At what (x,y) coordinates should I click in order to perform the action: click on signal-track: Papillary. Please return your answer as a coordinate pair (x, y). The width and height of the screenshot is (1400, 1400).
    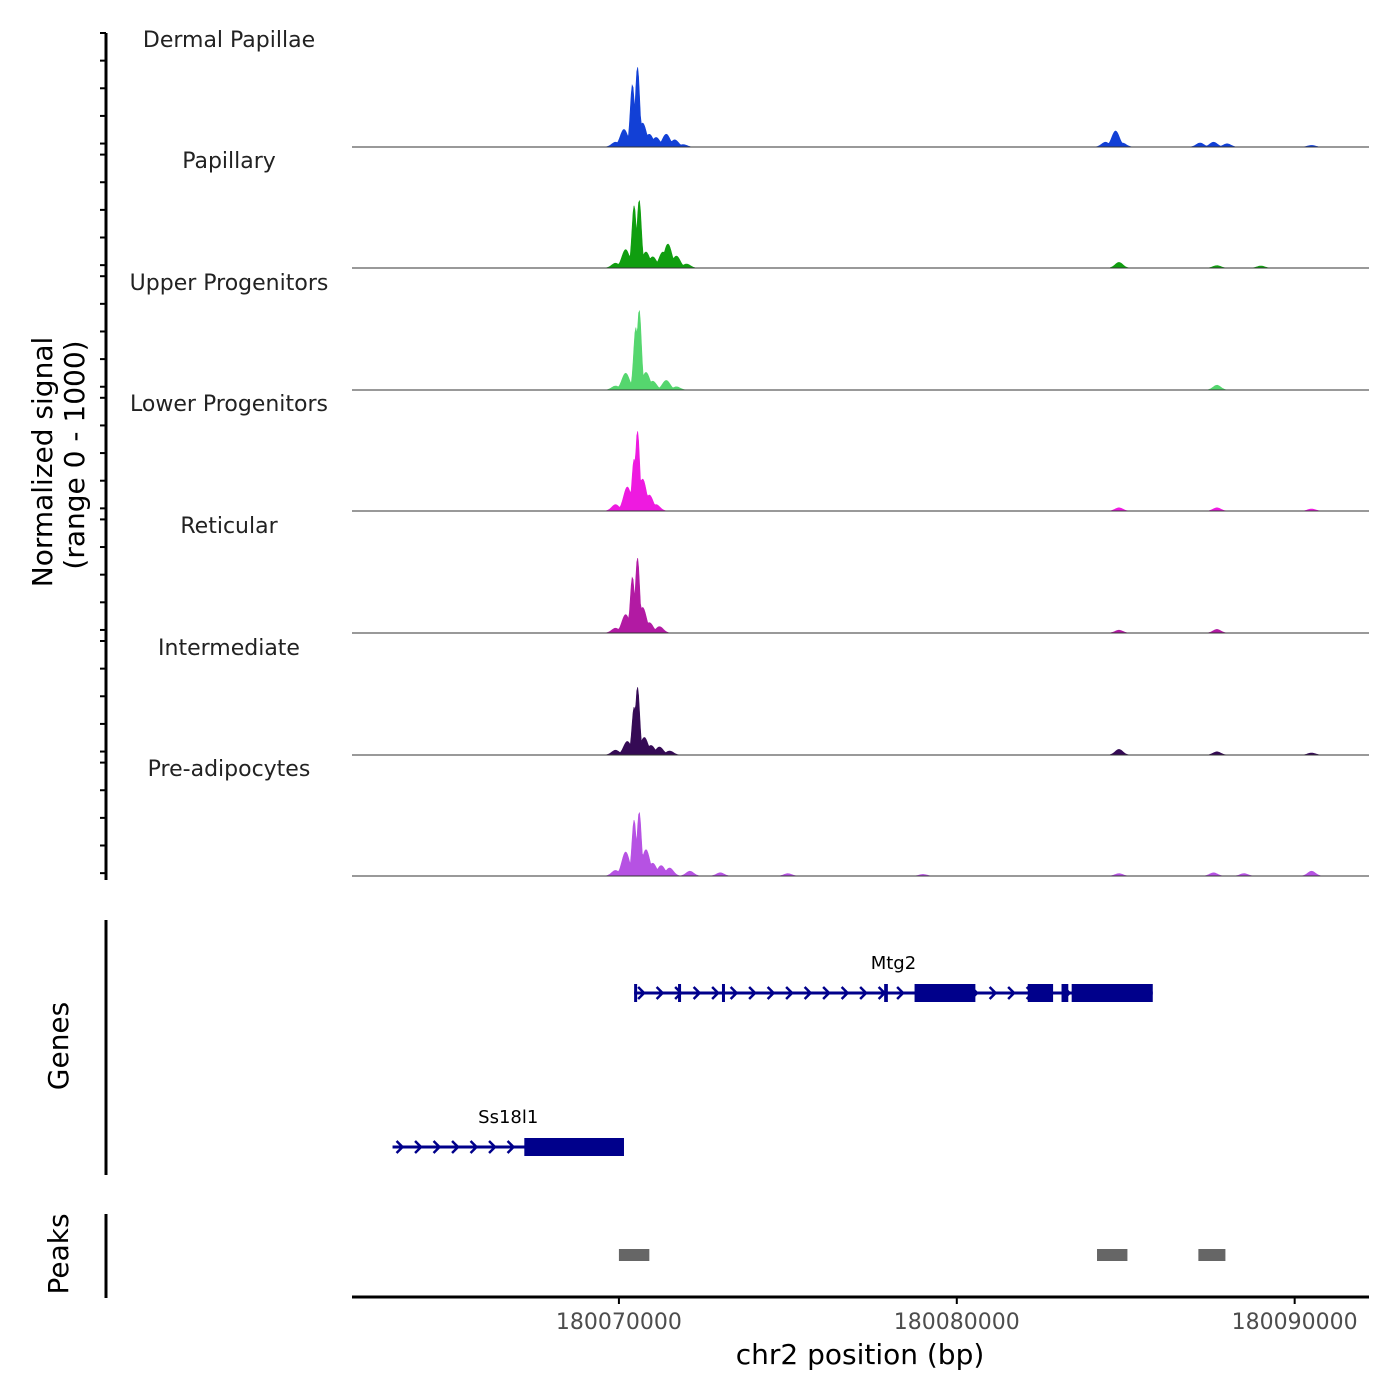
    Looking at the image, I should click on (775, 209).